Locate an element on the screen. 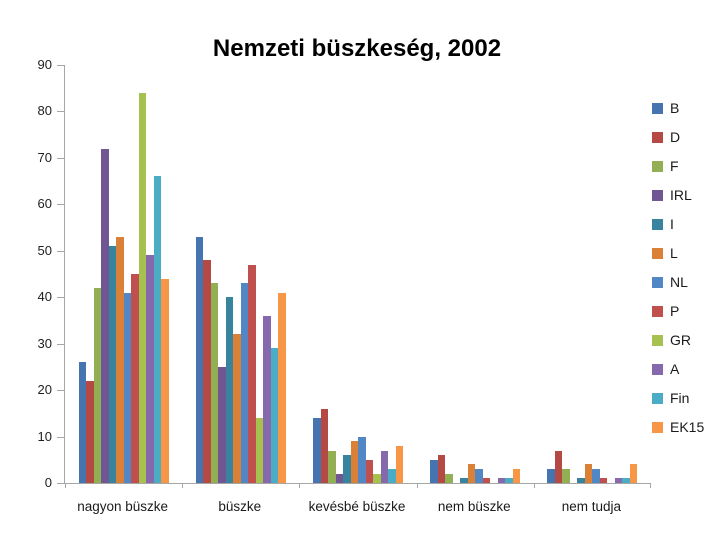 This screenshot has width=720, height=540. legend-swatch-Fin is located at coordinates (657, 398).